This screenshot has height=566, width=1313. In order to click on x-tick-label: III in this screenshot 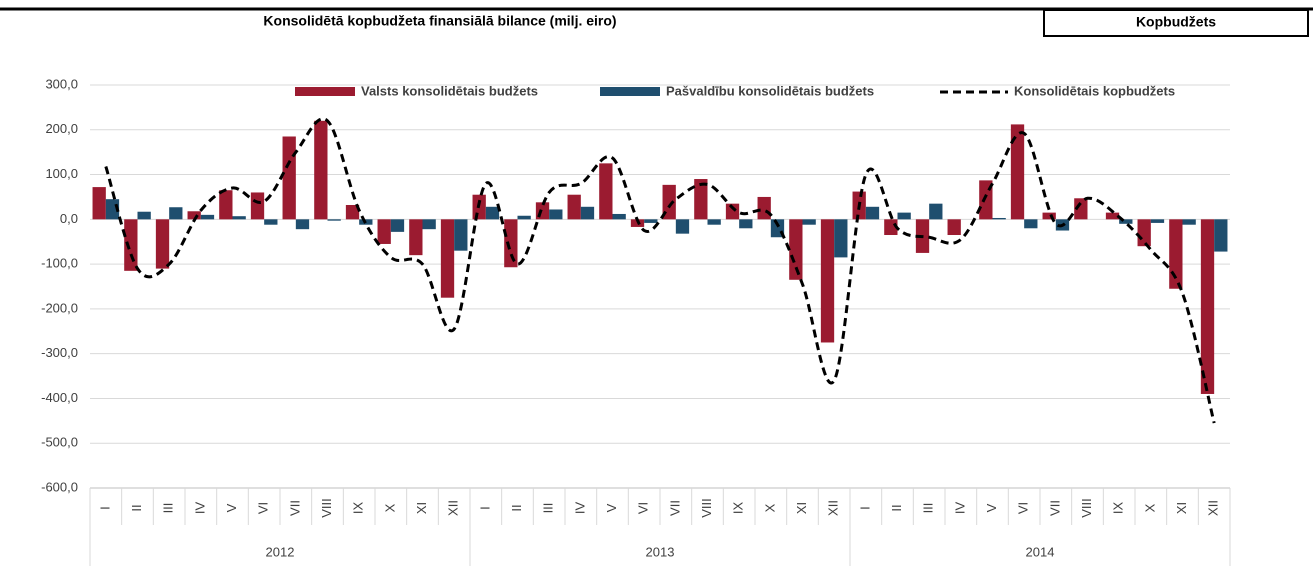, I will do `click(168, 508)`.